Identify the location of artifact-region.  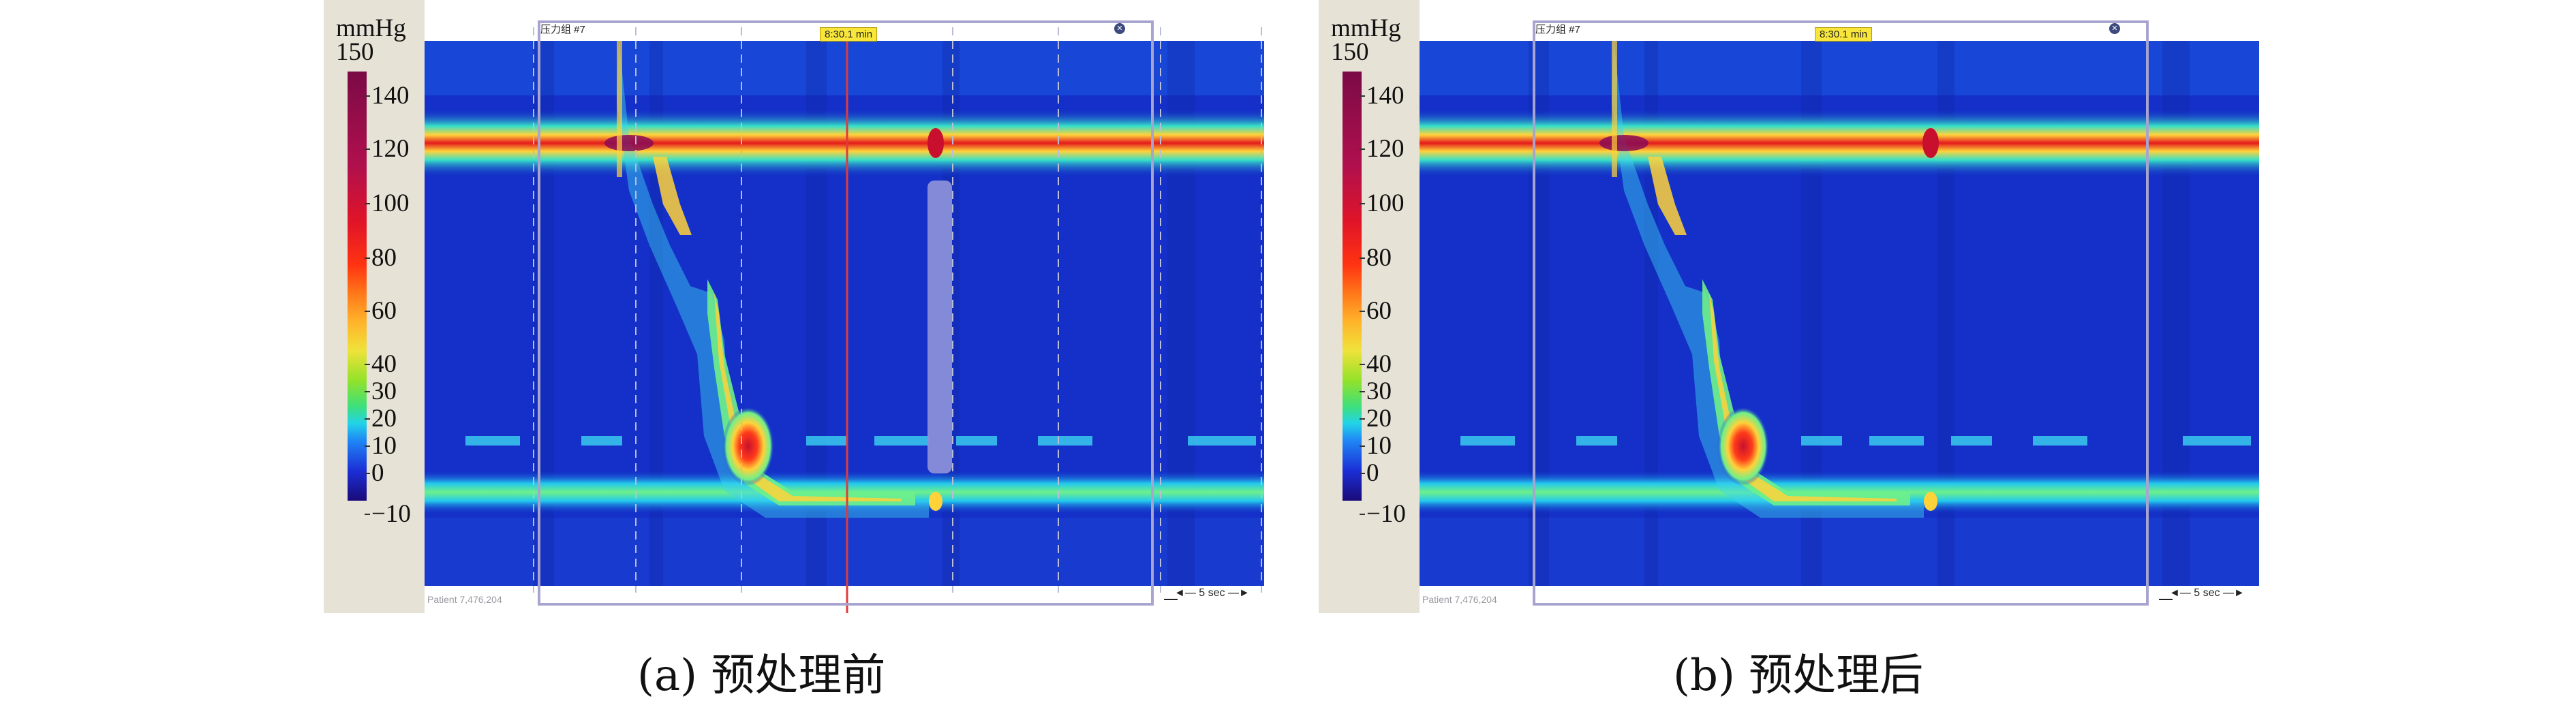
(940, 327).